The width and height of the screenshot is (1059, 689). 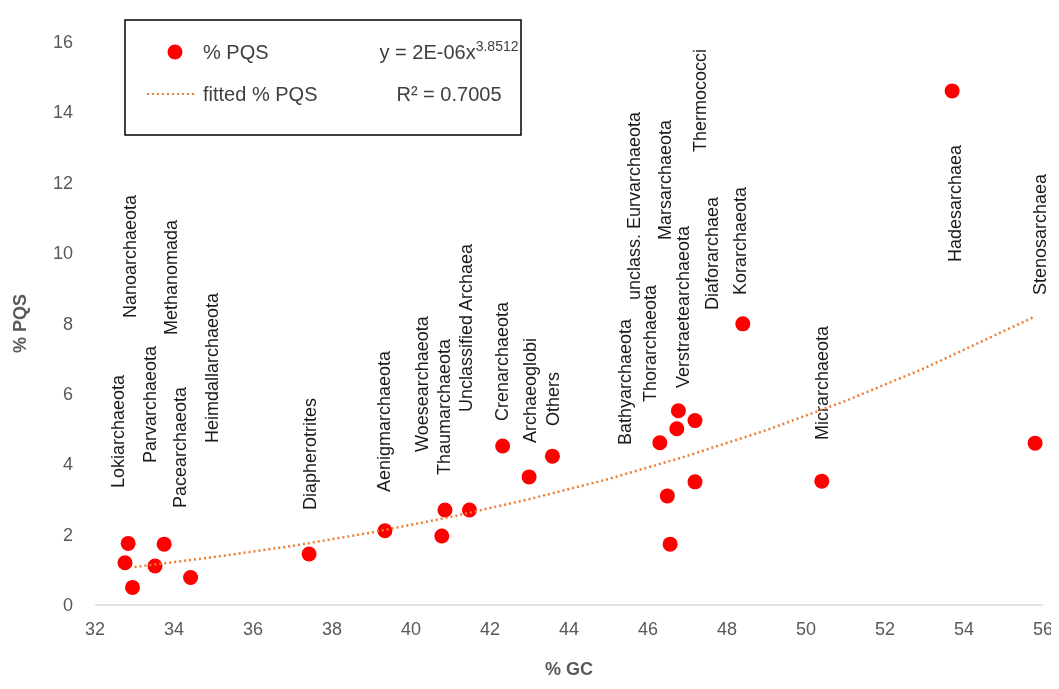 What do you see at coordinates (67, 534) in the screenshot?
I see `y-tick-label: 2` at bounding box center [67, 534].